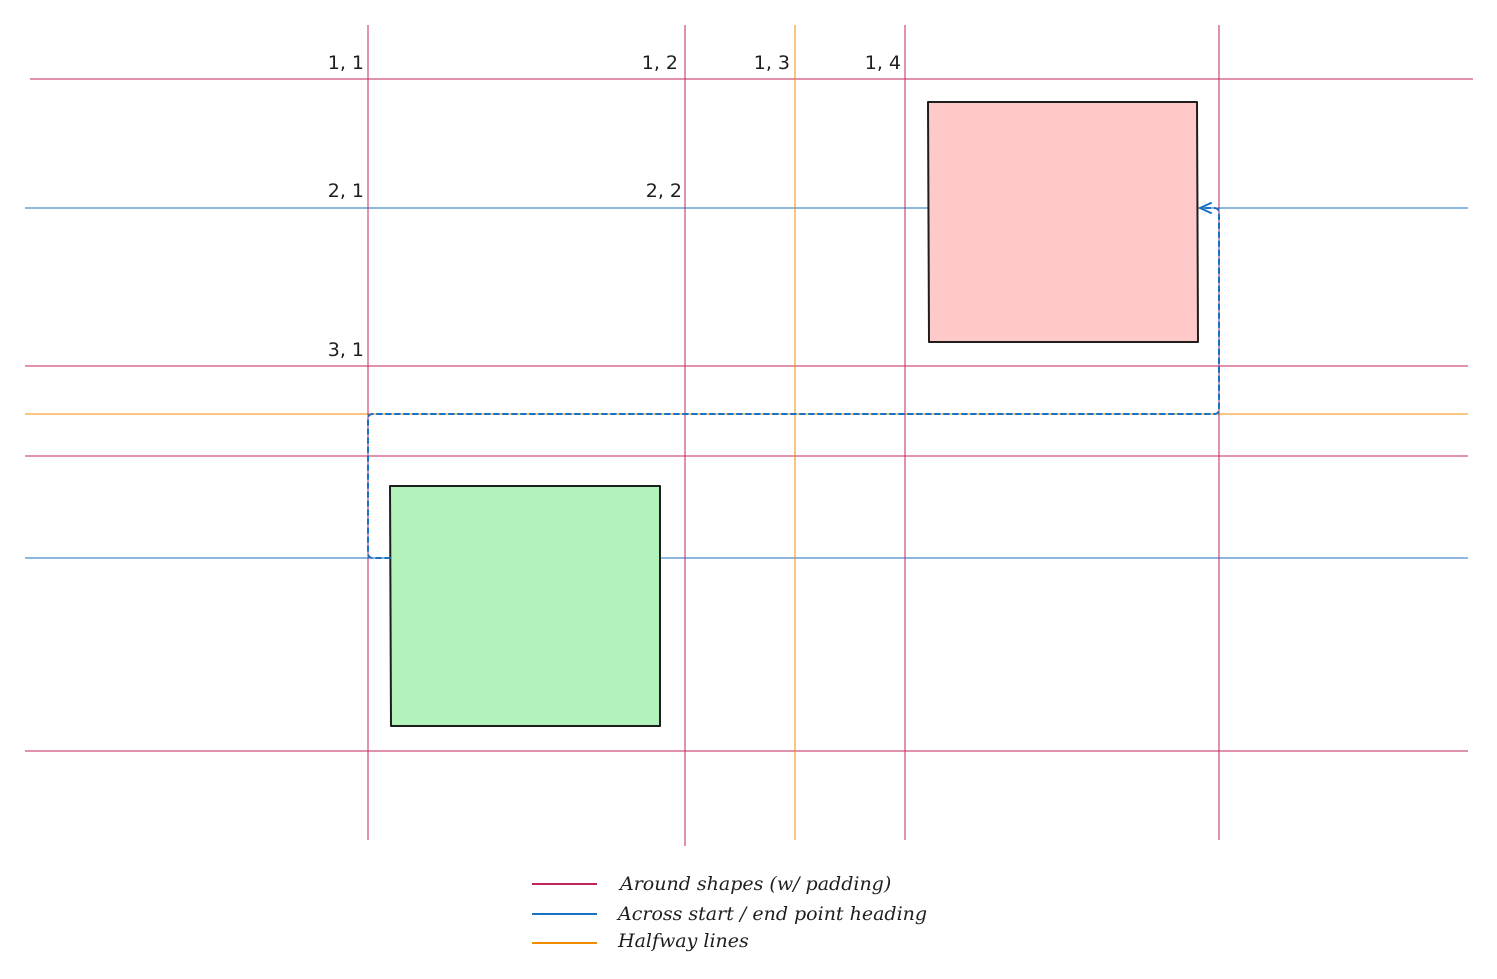 The width and height of the screenshot is (1497, 979). Describe the element at coordinates (346, 350) in the screenshot. I see `grid-label-3-1: 3, 1` at that location.